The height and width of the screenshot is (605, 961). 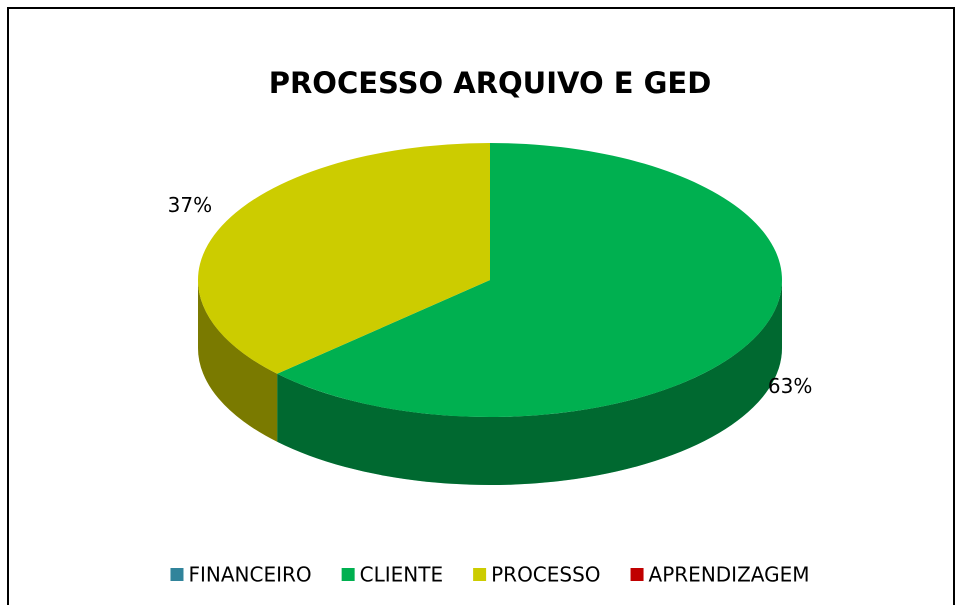 I want to click on pie-side, so click(x=238, y=361).